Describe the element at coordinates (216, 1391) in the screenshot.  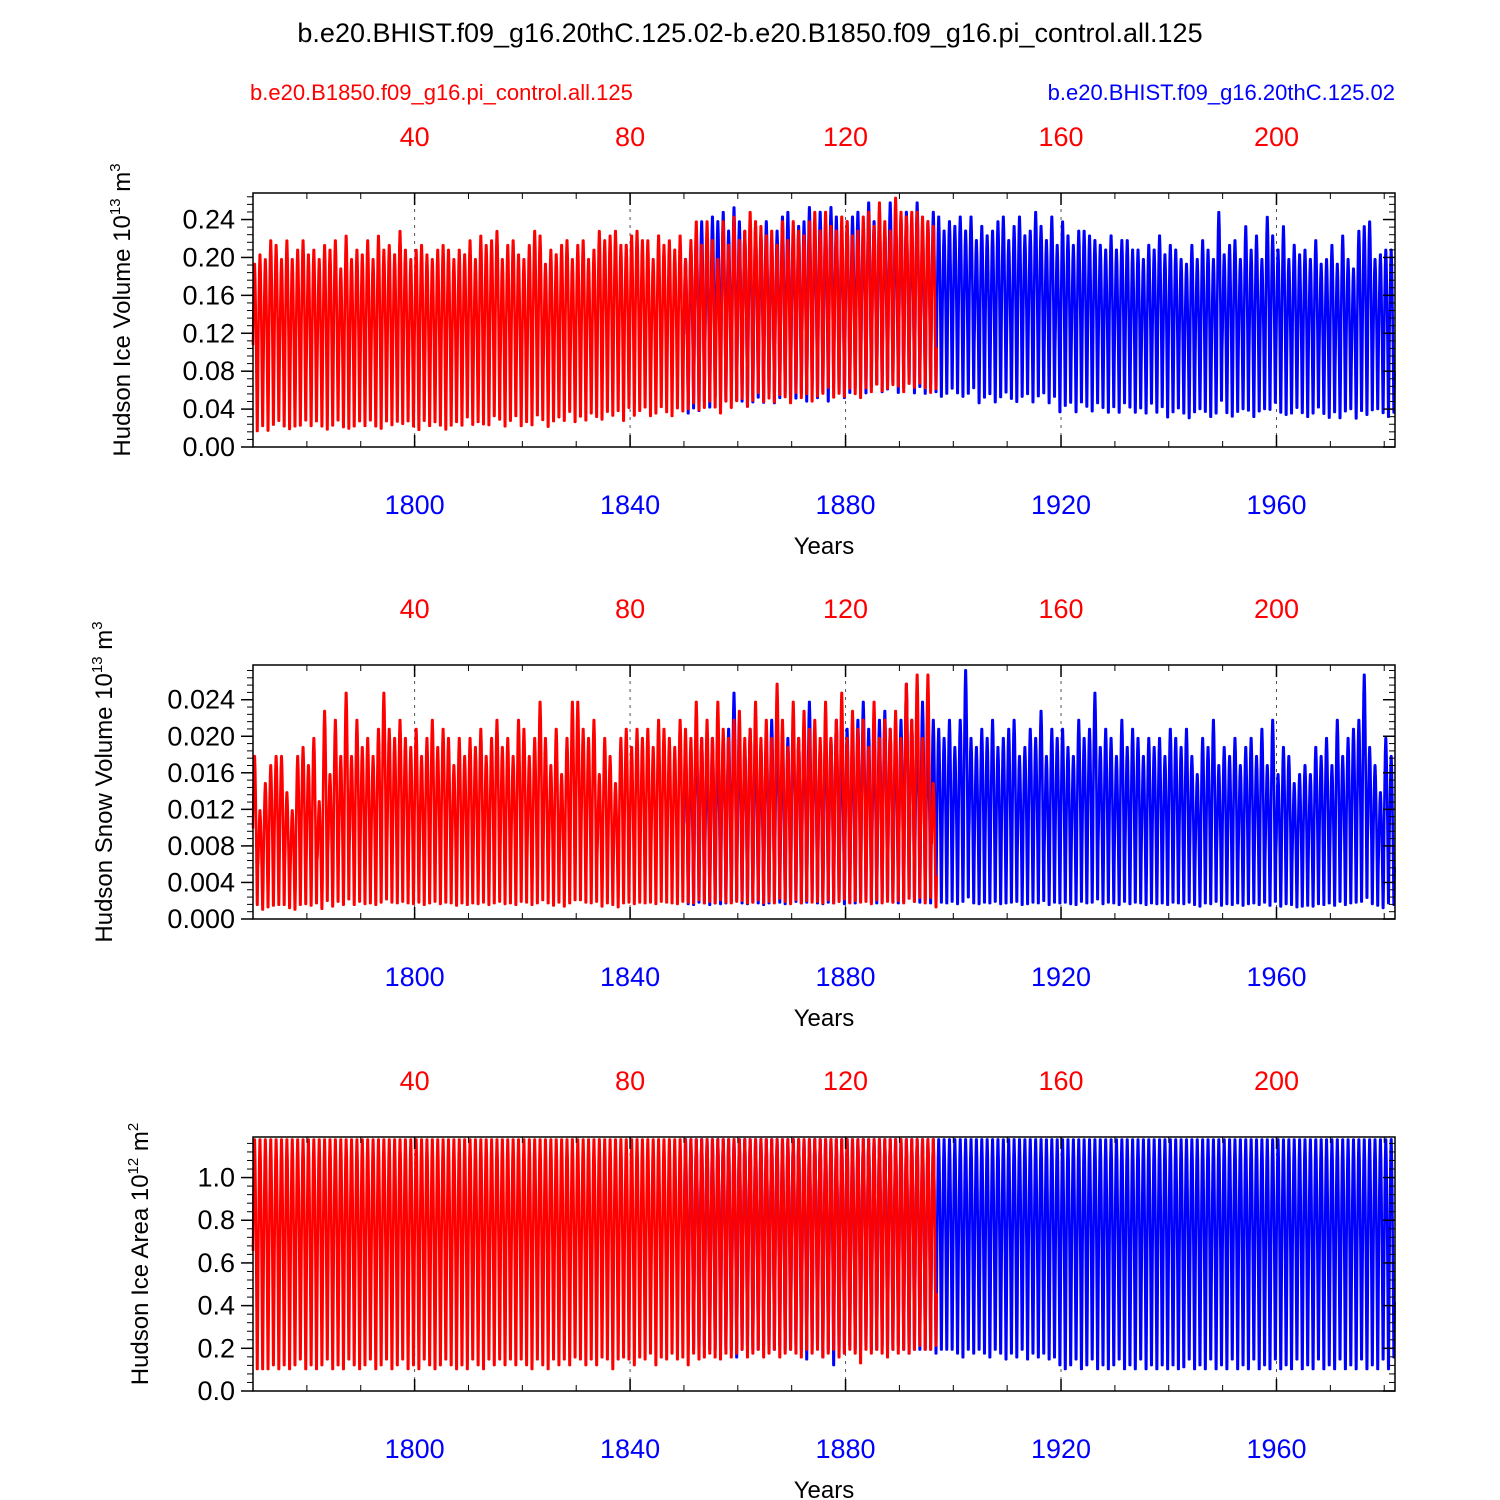
I see `y-tick-label: 0.0` at that location.